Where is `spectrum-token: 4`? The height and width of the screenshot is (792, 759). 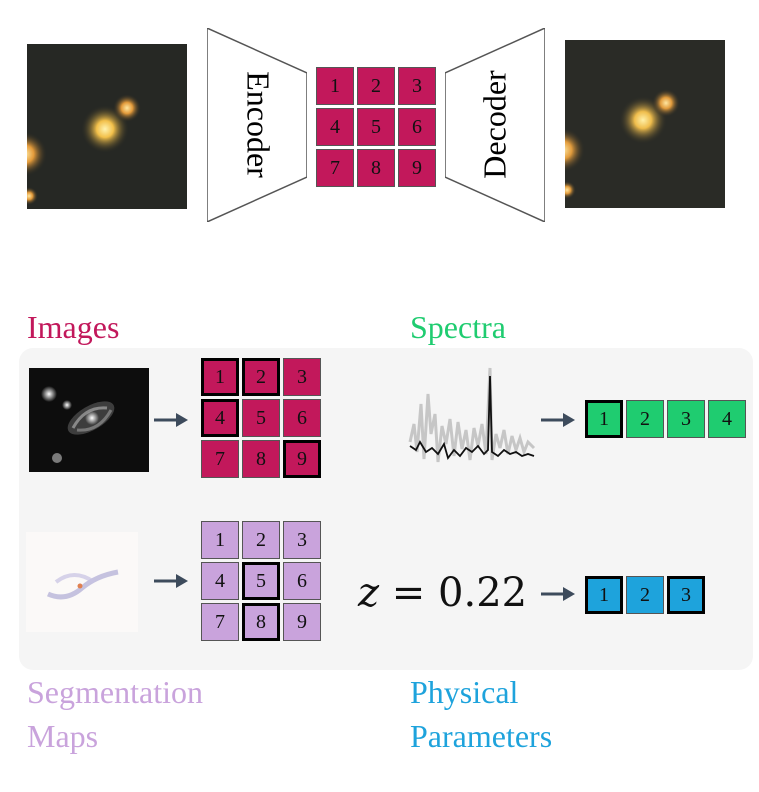
spectrum-token: 4 is located at coordinates (727, 419).